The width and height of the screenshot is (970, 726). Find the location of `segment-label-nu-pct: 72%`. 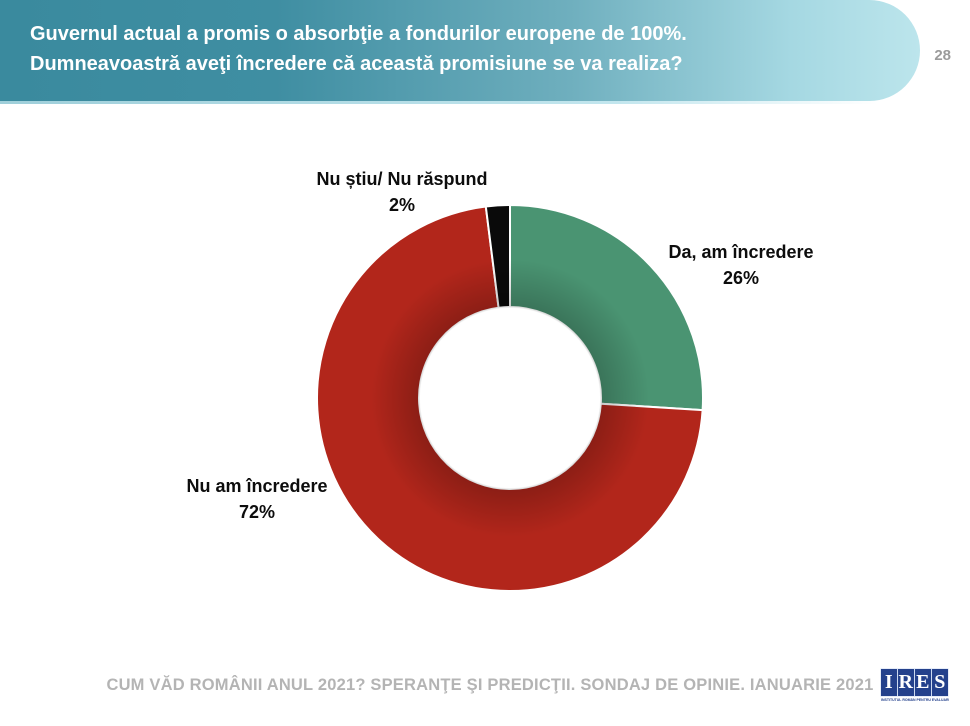

segment-label-nu-pct: 72% is located at coordinates (257, 512).